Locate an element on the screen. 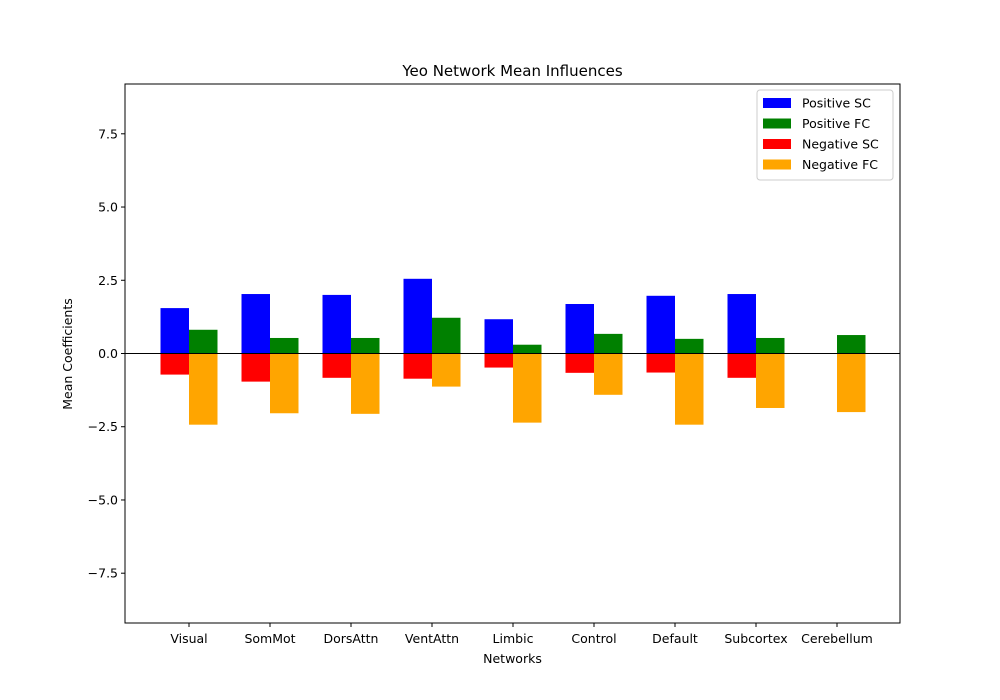  bar-negative-sc-ventattn is located at coordinates (417, 366).